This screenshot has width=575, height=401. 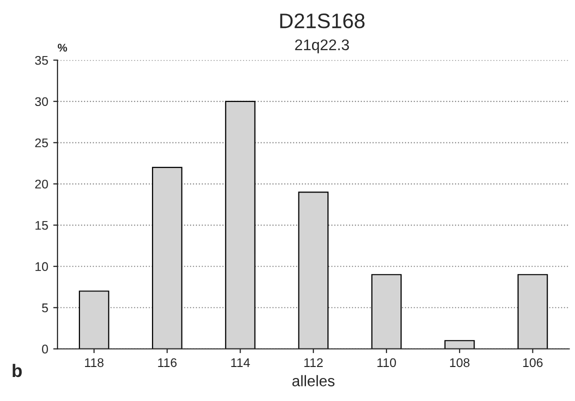 What do you see at coordinates (42, 225) in the screenshot?
I see `y-tick-label: 15` at bounding box center [42, 225].